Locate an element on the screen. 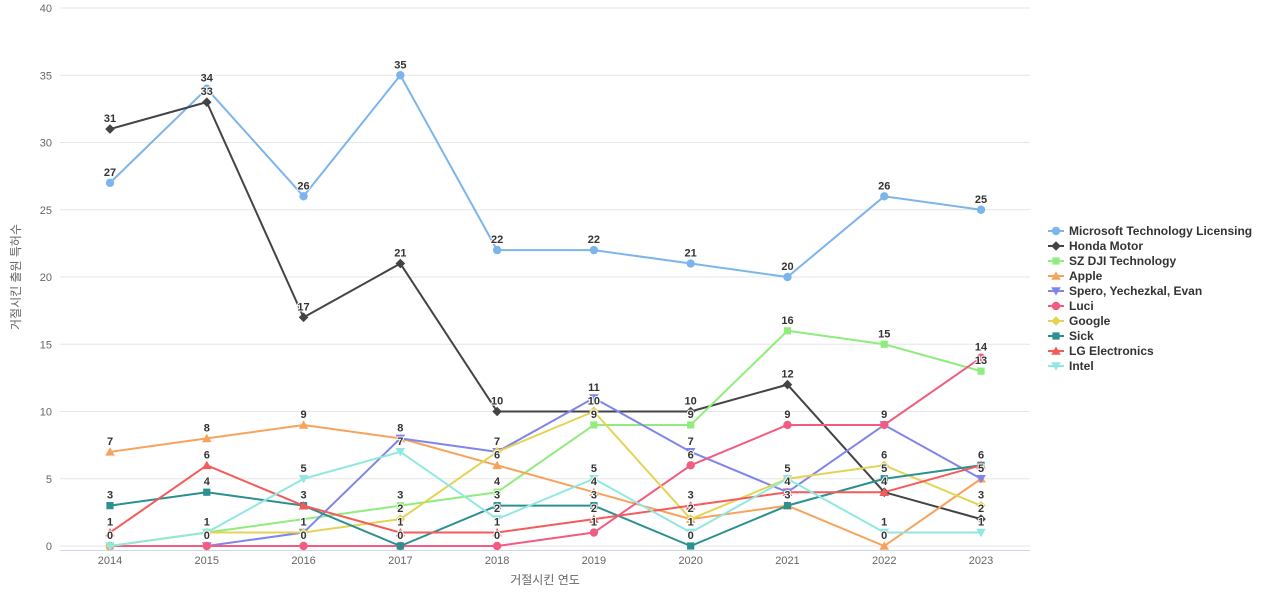 Image resolution: width=1280 pixels, height=600 pixels. legend-item-luci: Luci is located at coordinates (1071, 306).